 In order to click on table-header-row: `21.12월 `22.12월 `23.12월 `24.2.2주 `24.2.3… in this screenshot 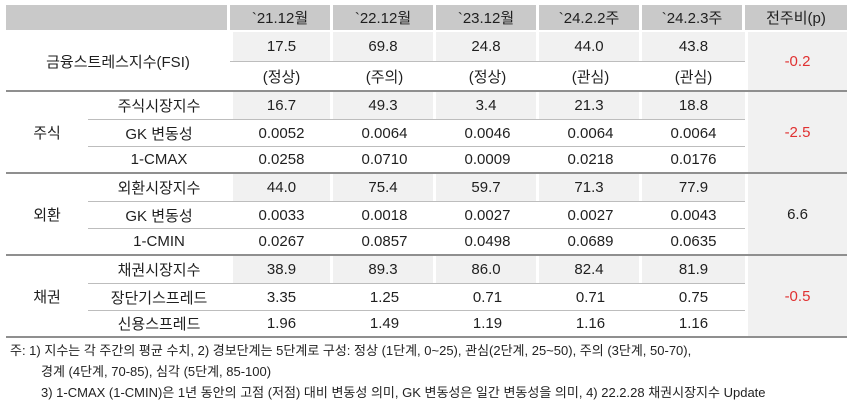, I will do `click(426, 17)`.